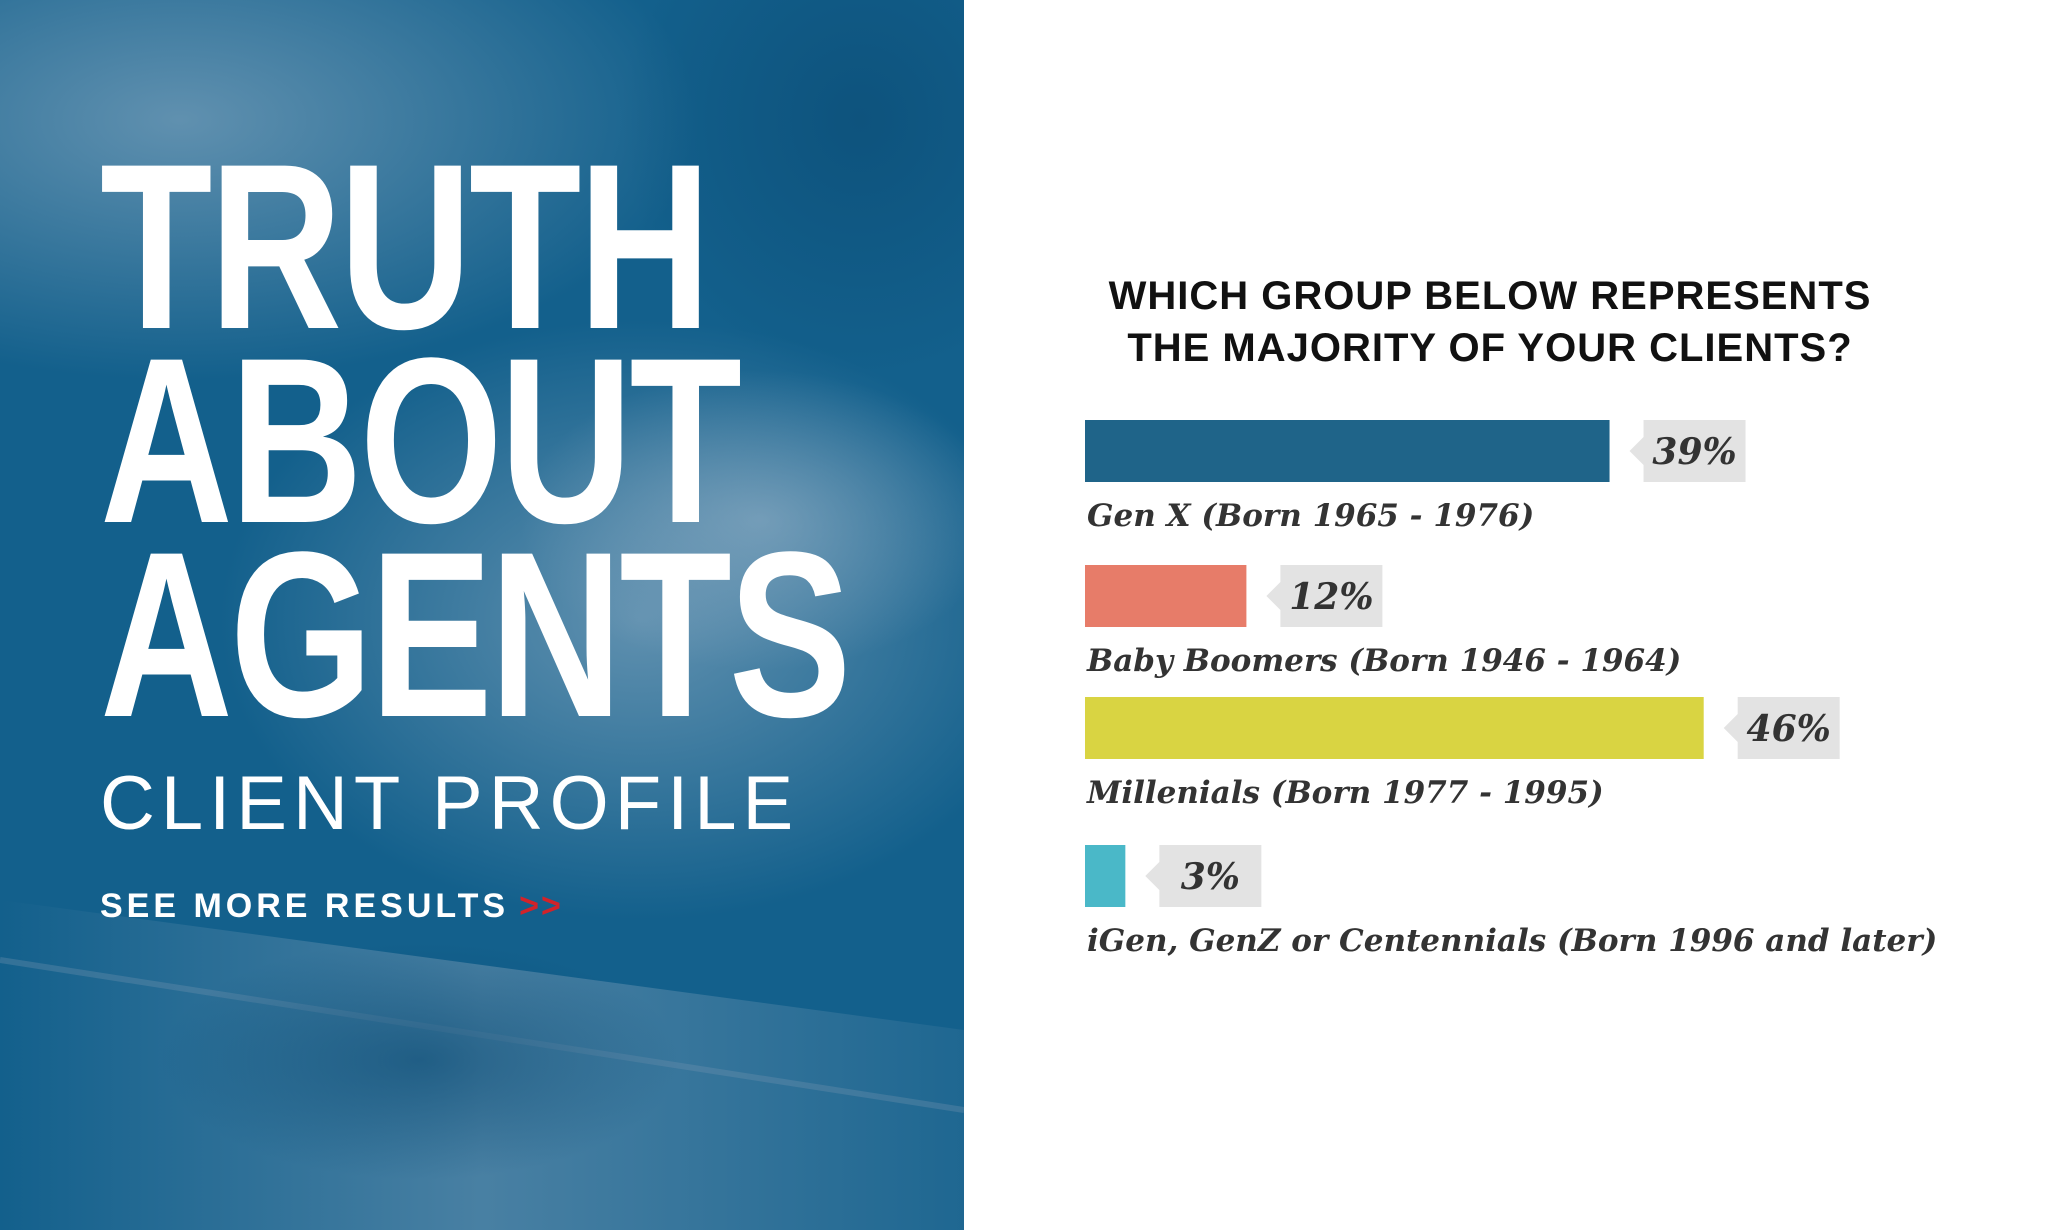 The image size is (2048, 1230). What do you see at coordinates (1331, 597) in the screenshot?
I see `value-label-2: 12%` at bounding box center [1331, 597].